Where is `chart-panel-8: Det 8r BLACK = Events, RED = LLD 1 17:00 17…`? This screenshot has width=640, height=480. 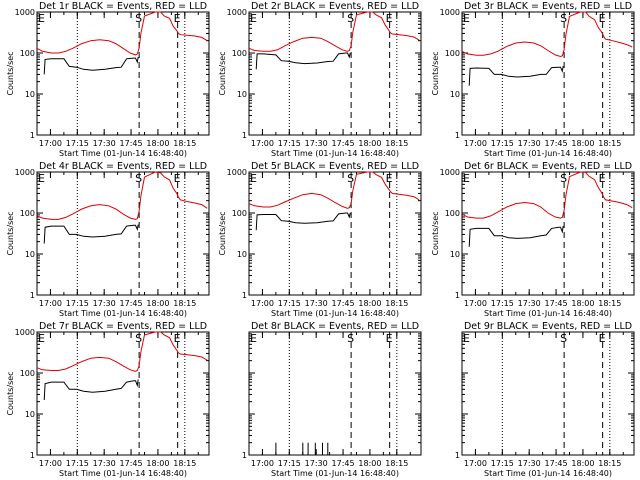 chart-panel-8: Det 8r BLACK = Events, RED = LLD 1 17:00 17… is located at coordinates (332, 399).